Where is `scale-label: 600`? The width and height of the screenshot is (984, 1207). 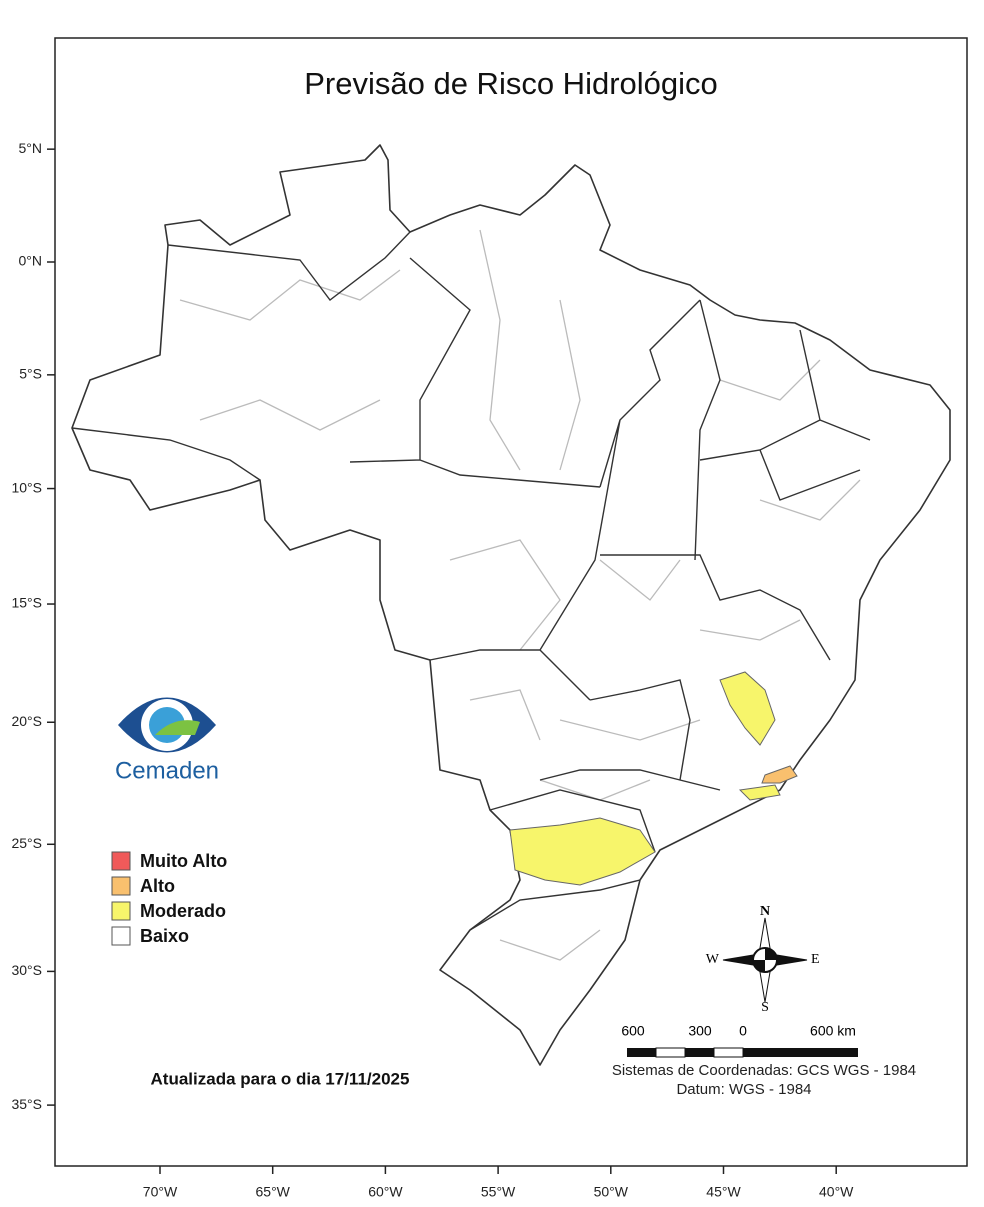
scale-label: 600 is located at coordinates (633, 1031).